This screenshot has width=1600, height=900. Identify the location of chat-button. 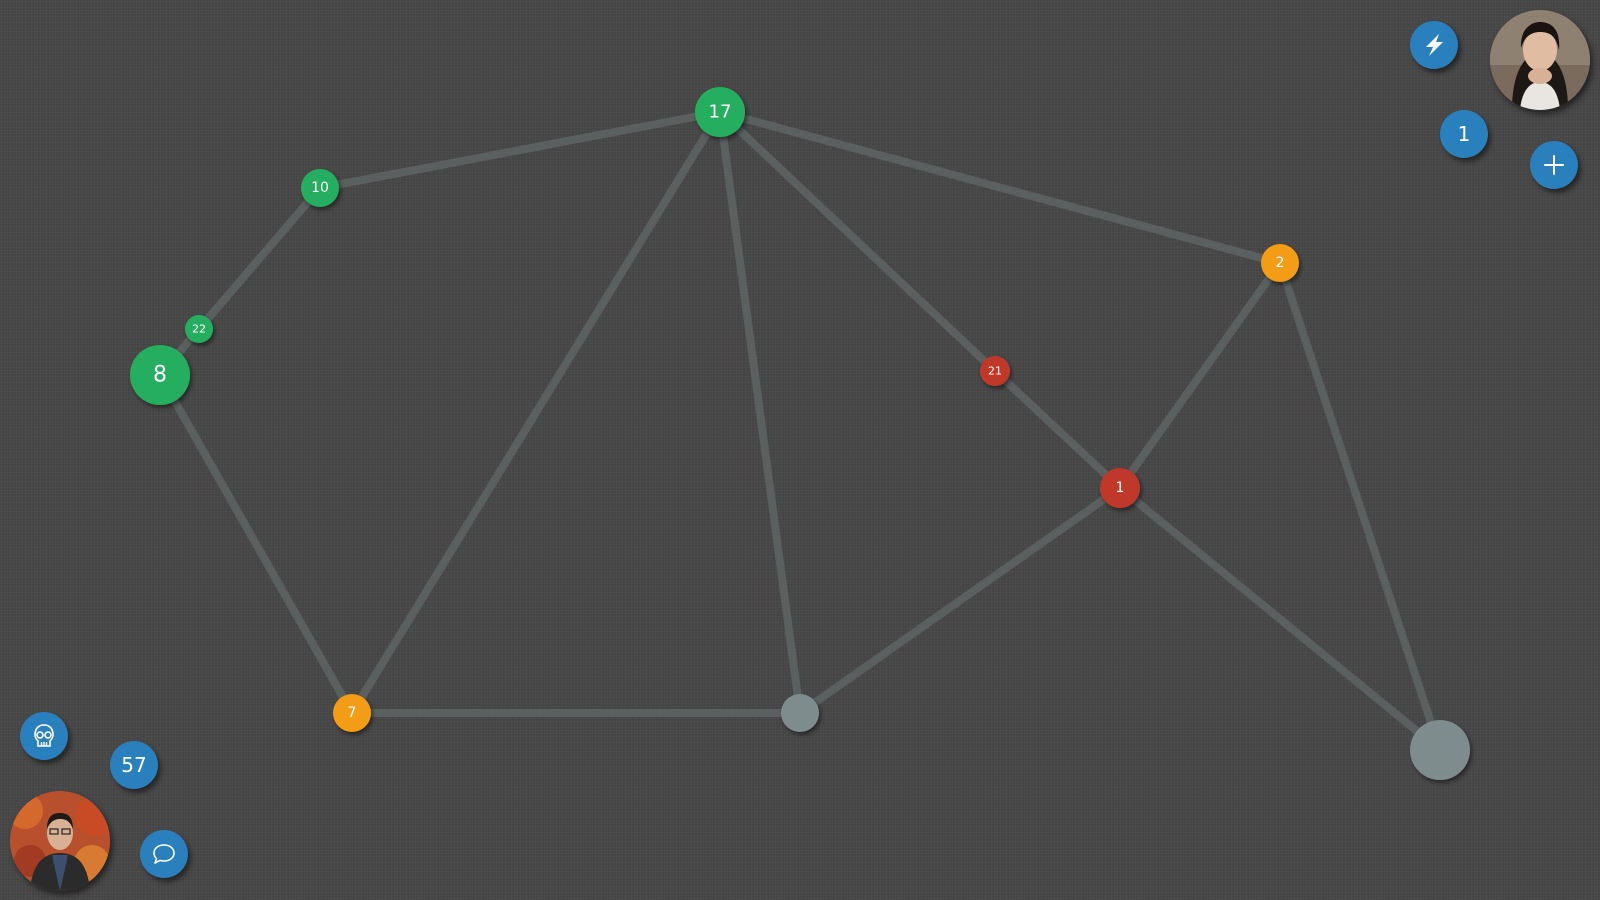
(164, 854).